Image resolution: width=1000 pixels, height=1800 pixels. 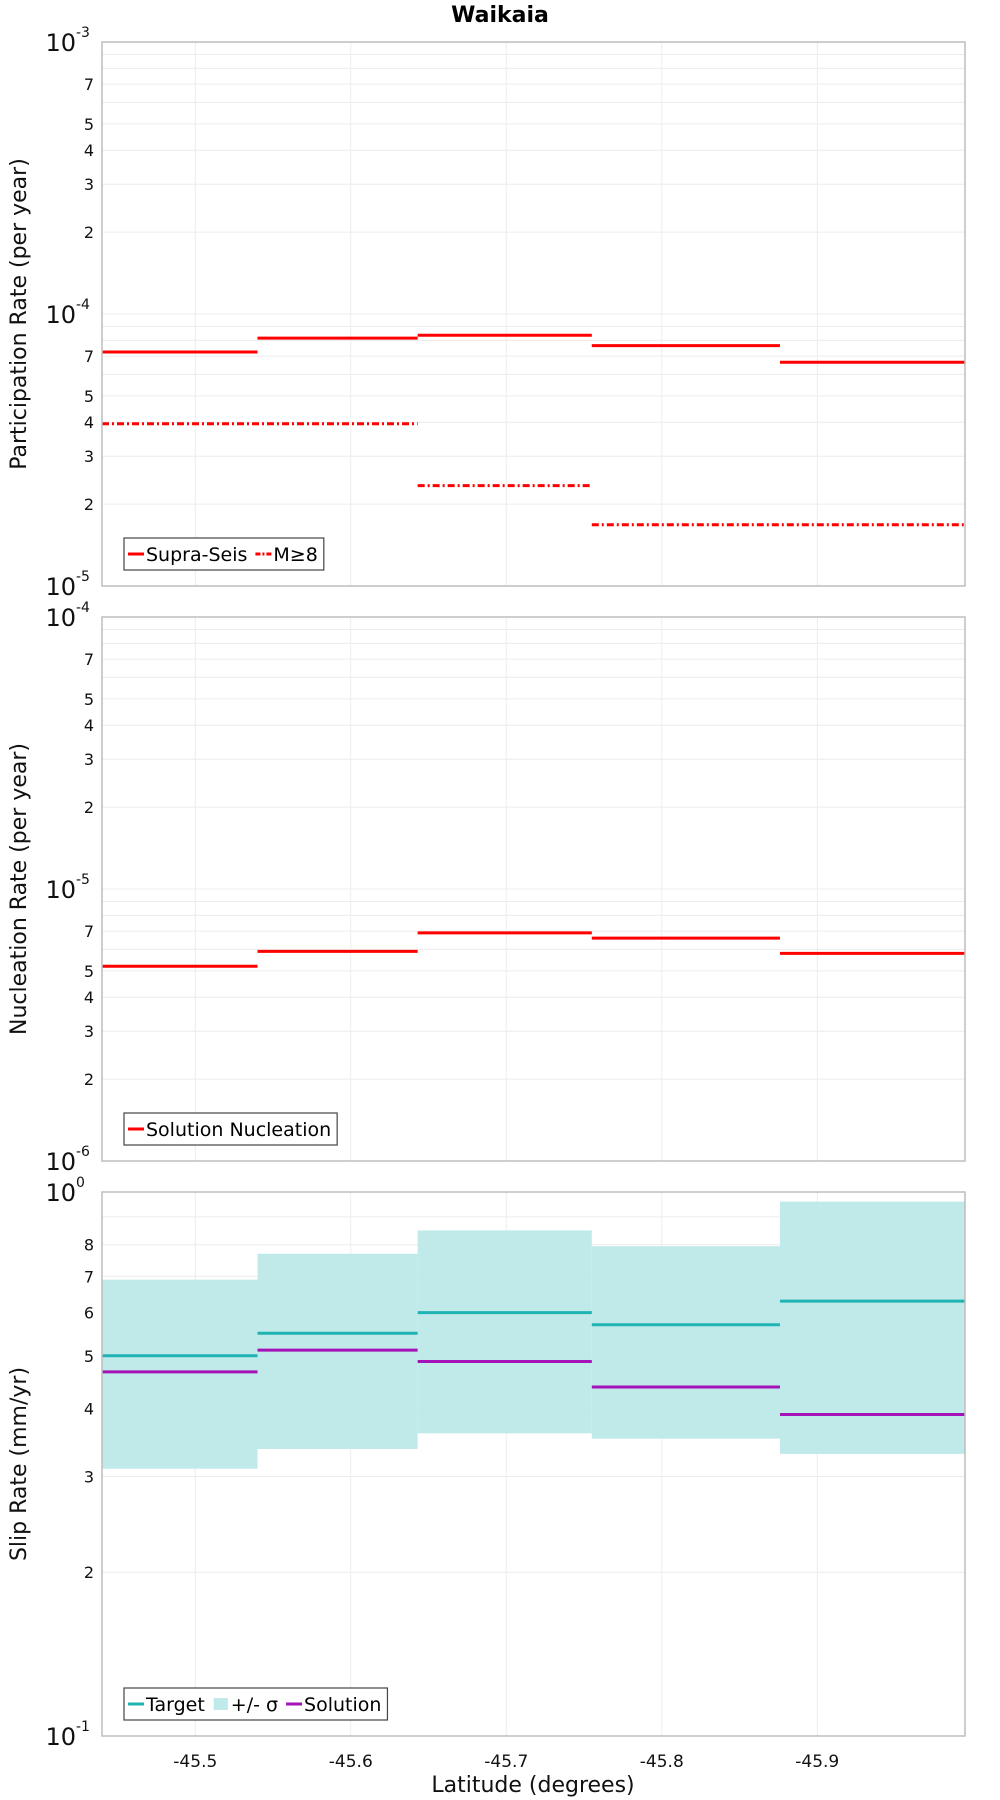 What do you see at coordinates (295, 555) in the screenshot?
I see `legend-label: M≥8` at bounding box center [295, 555].